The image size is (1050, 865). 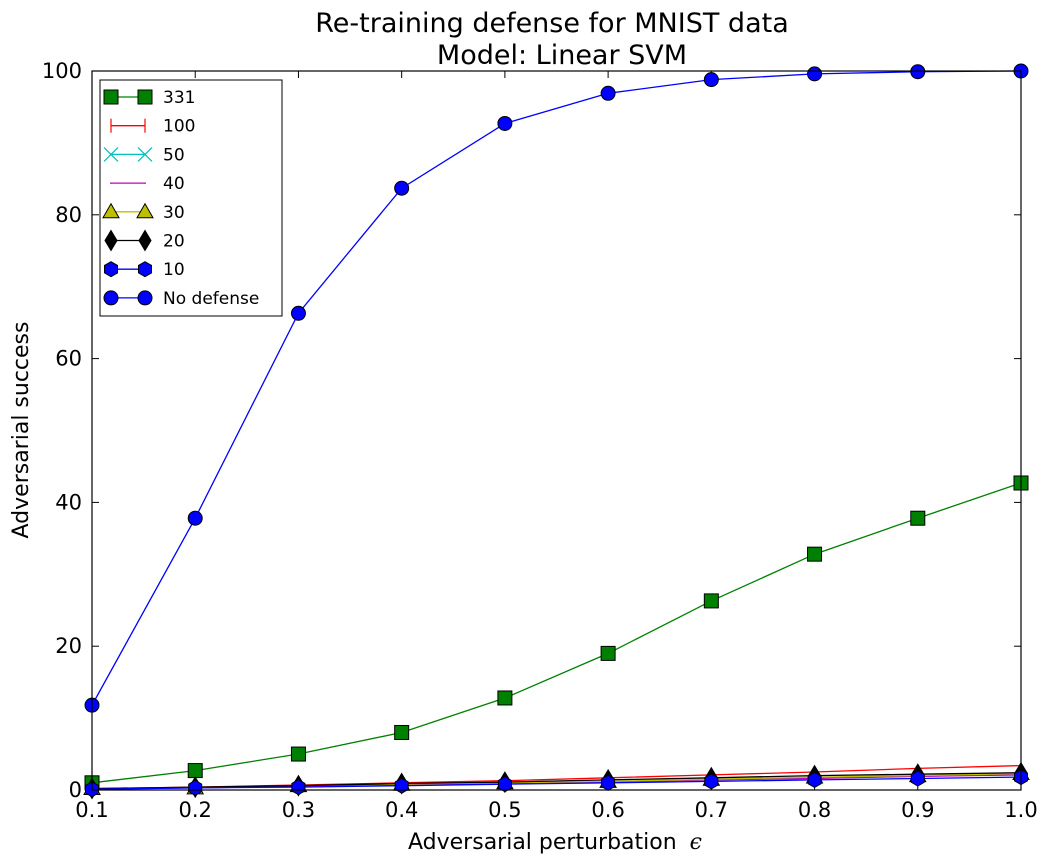 I want to click on legend-label: No defense, so click(x=211, y=299).